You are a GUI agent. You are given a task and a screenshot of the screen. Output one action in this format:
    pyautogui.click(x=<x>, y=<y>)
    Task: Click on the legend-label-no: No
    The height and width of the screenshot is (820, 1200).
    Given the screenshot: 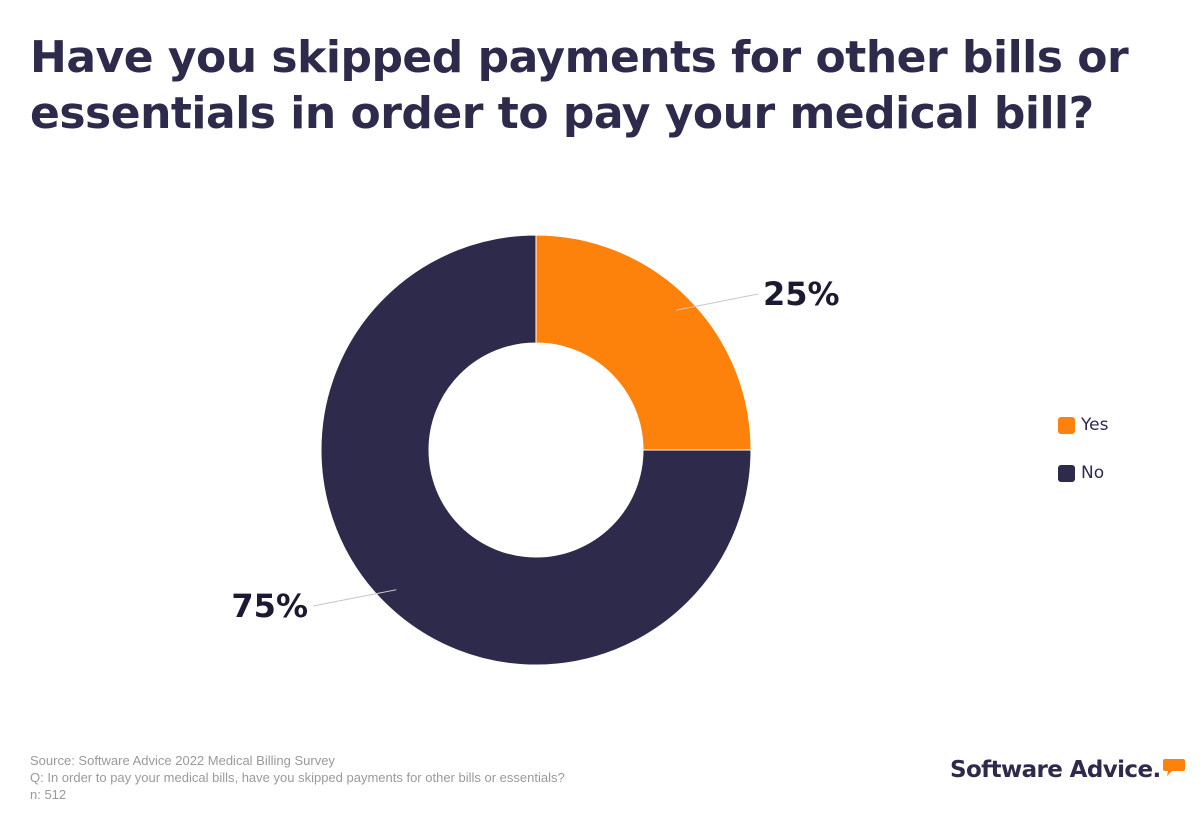 What is the action you would take?
    pyautogui.click(x=1093, y=473)
    